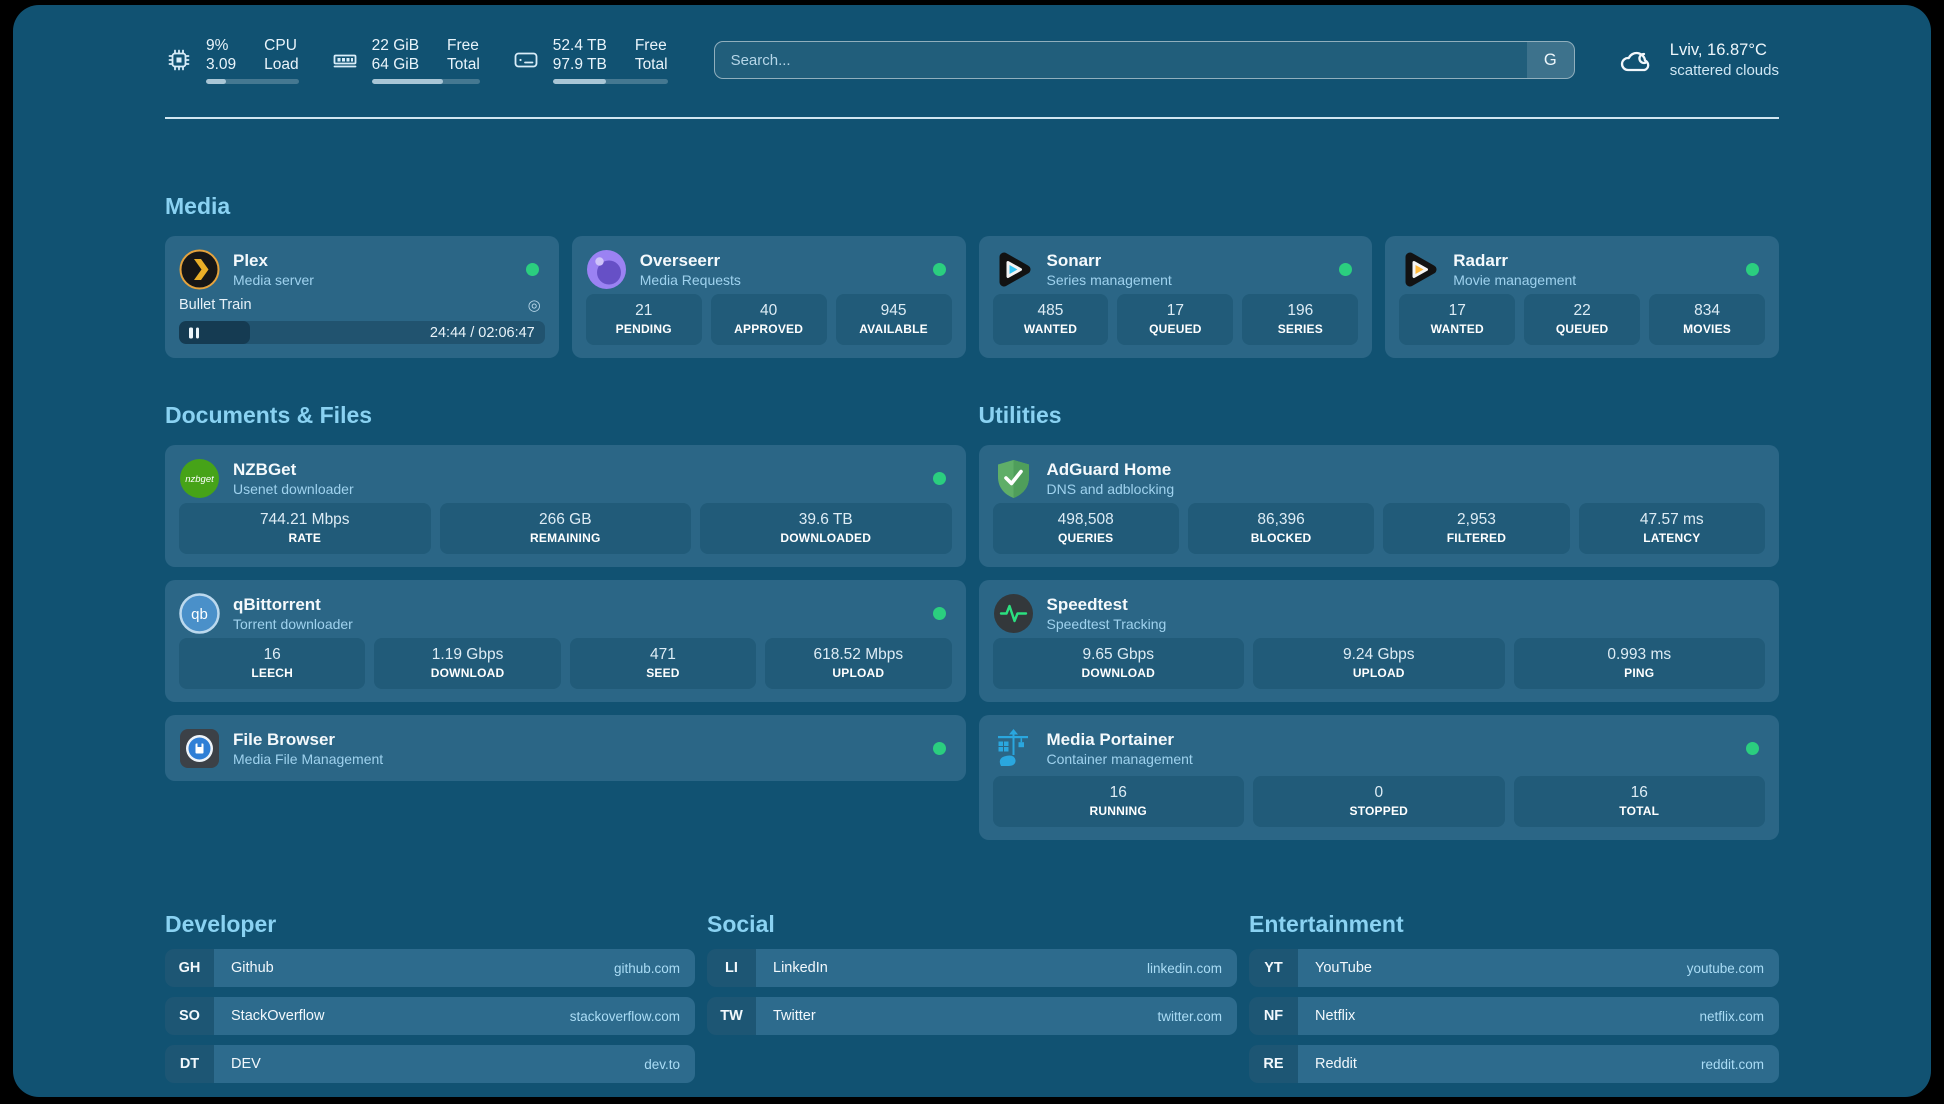  I want to click on stat-download: 9.65 Gbps DOWNLOAD, so click(1118, 663).